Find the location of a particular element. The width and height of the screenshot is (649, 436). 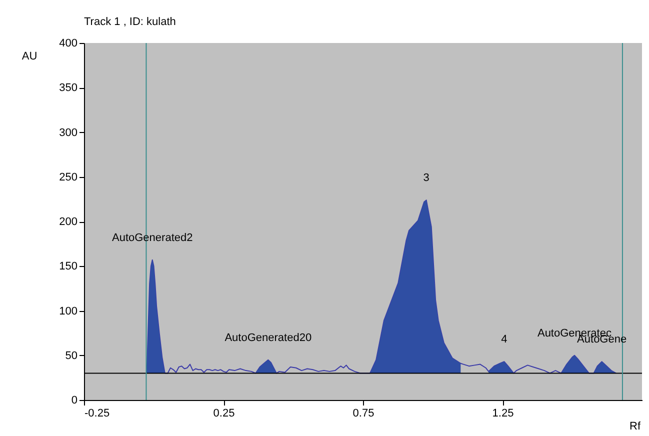

y-tick-label: 350 is located at coordinates (68, 88).